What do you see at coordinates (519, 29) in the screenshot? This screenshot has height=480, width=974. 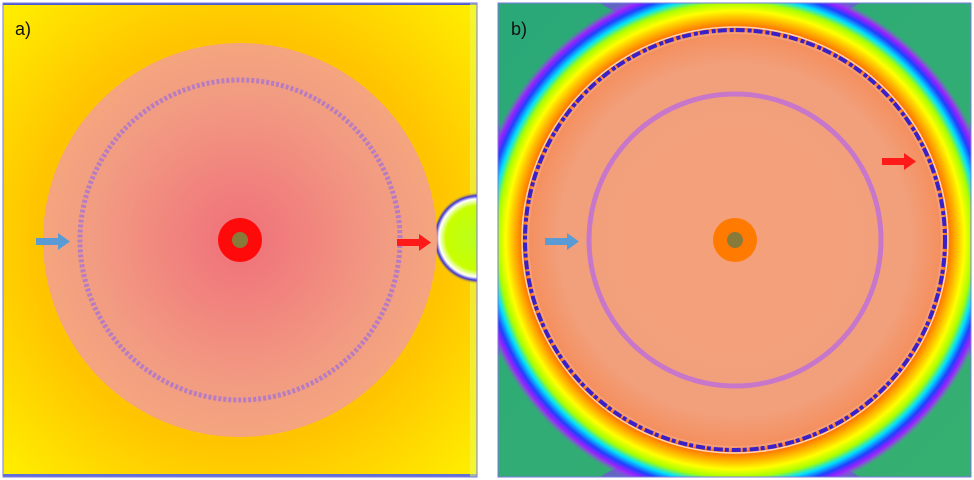 I see `panel-b-label: b)` at bounding box center [519, 29].